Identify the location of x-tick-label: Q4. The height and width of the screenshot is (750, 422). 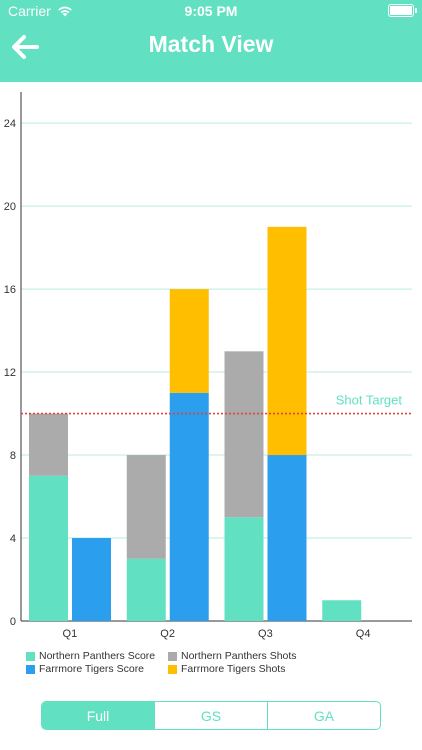
(363, 634).